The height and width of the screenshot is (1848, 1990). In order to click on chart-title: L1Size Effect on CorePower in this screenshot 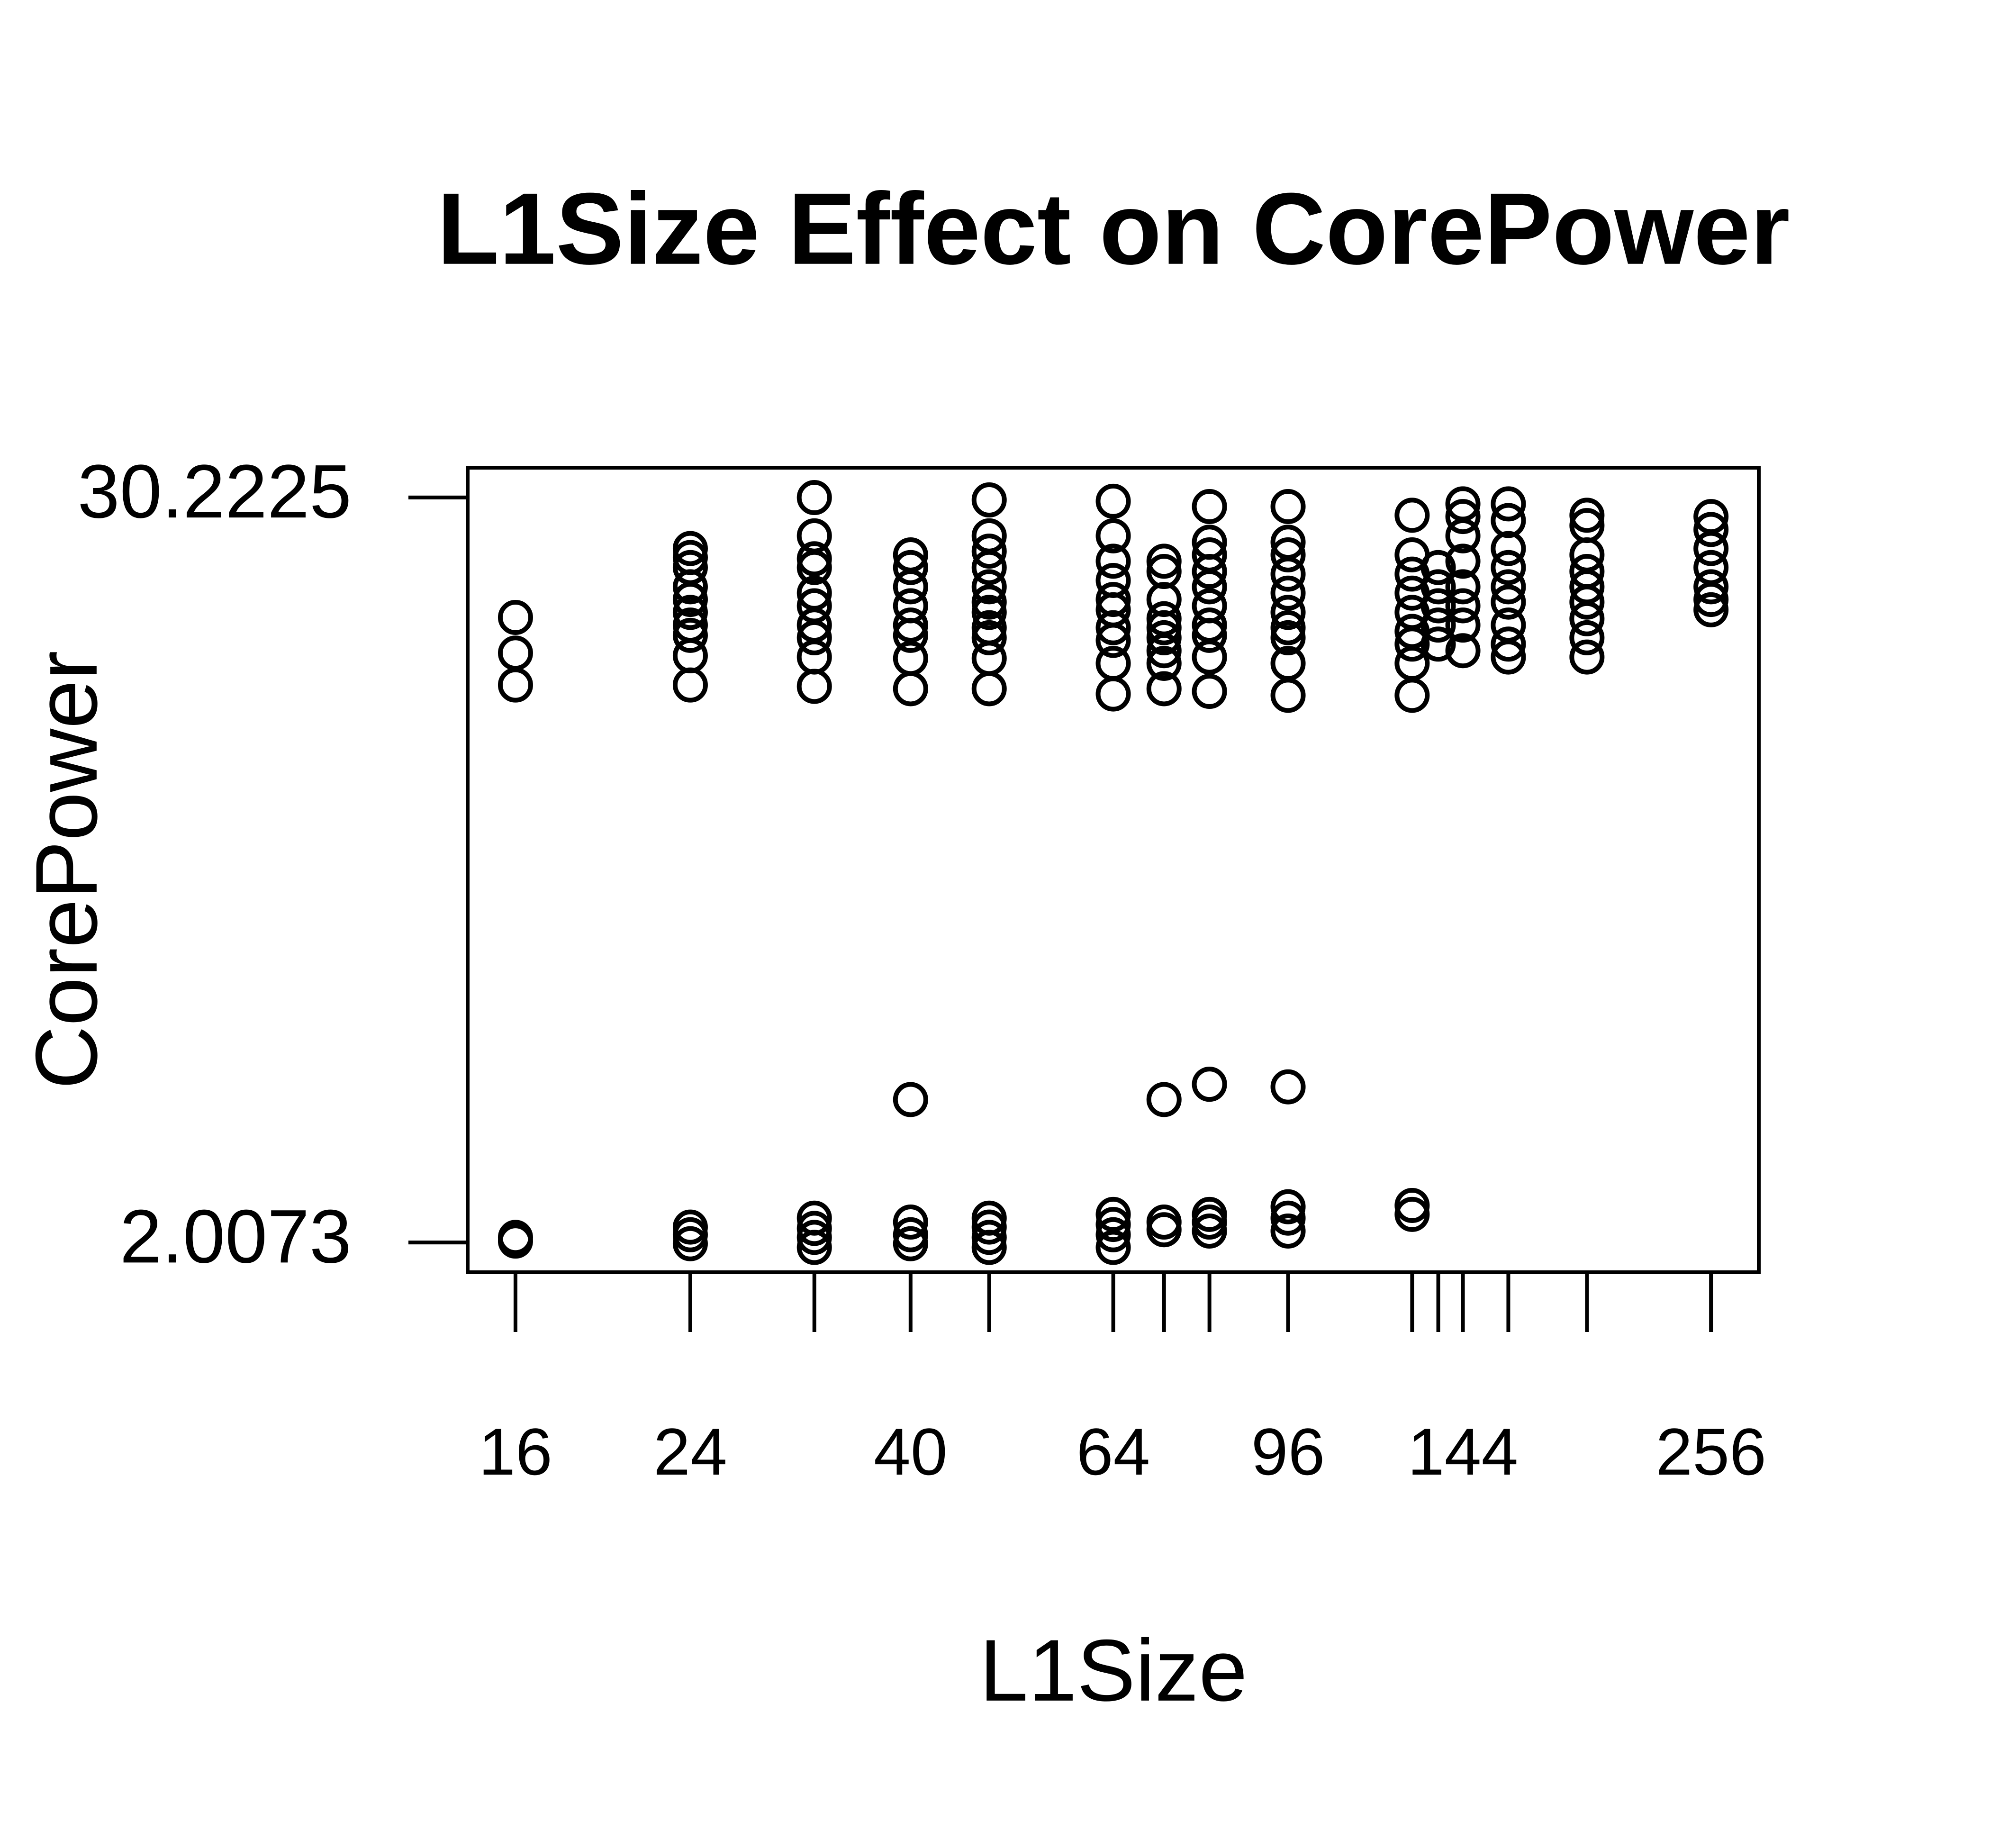, I will do `click(1113, 229)`.